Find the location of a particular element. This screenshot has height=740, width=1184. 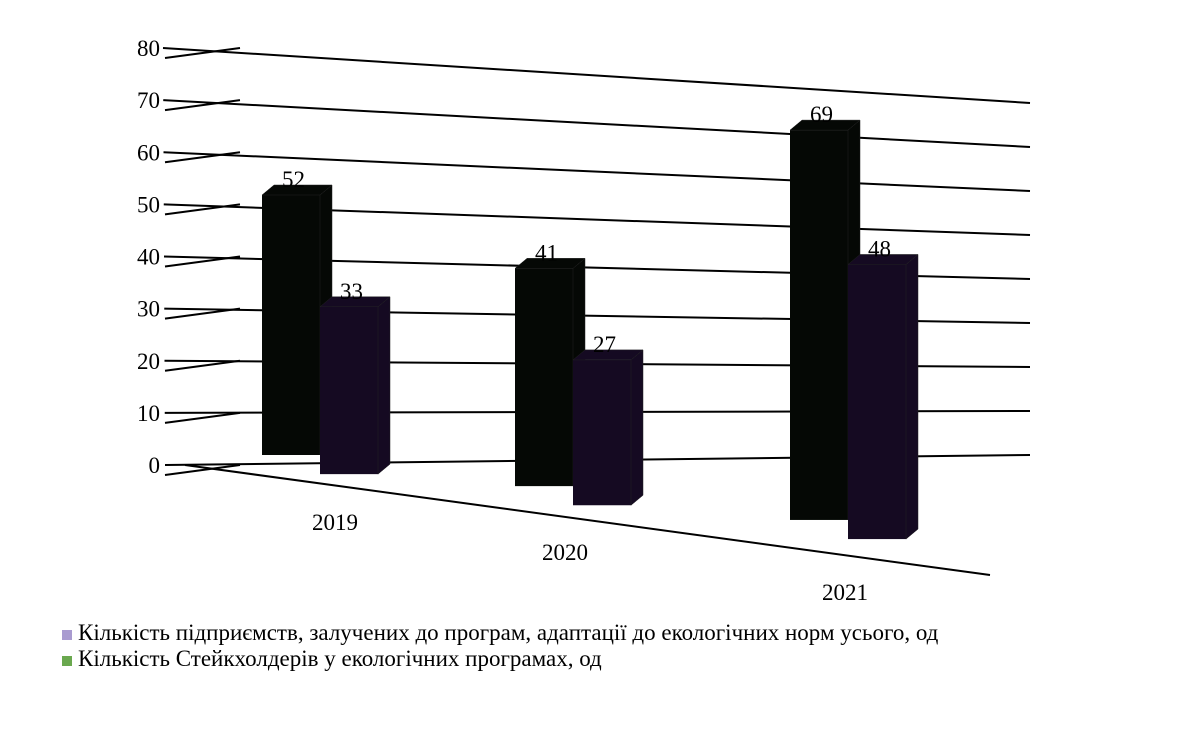

y-tick-label: 50 is located at coordinates (148, 204).